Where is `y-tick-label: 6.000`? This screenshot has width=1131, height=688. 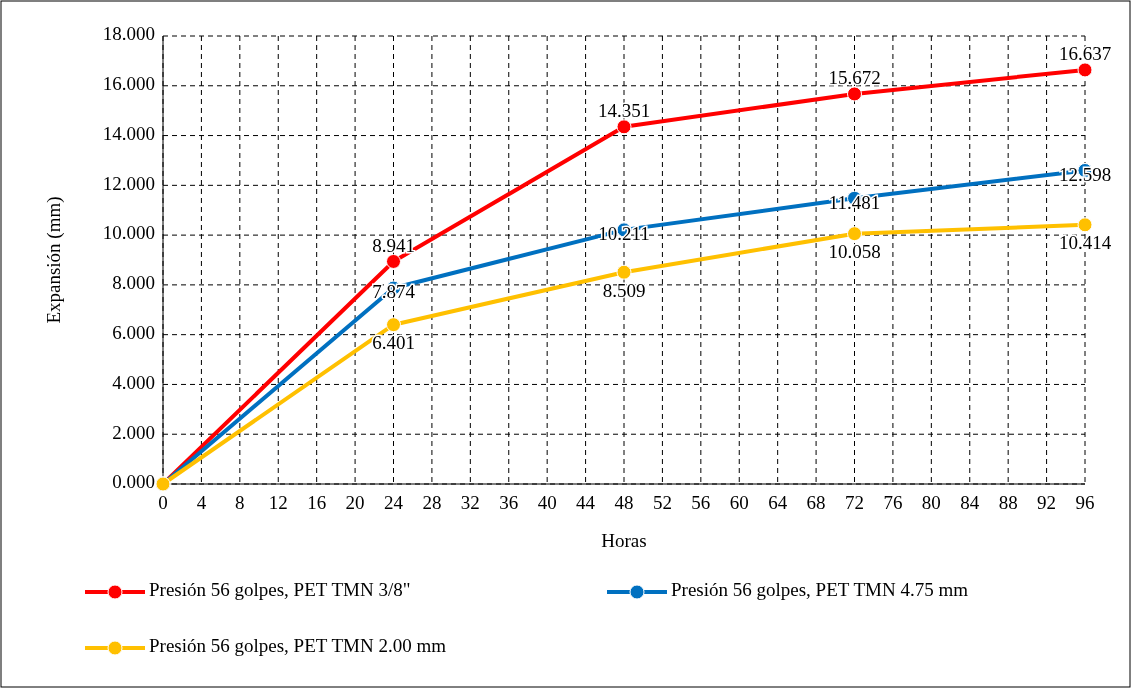
y-tick-label: 6.000 is located at coordinates (133, 333).